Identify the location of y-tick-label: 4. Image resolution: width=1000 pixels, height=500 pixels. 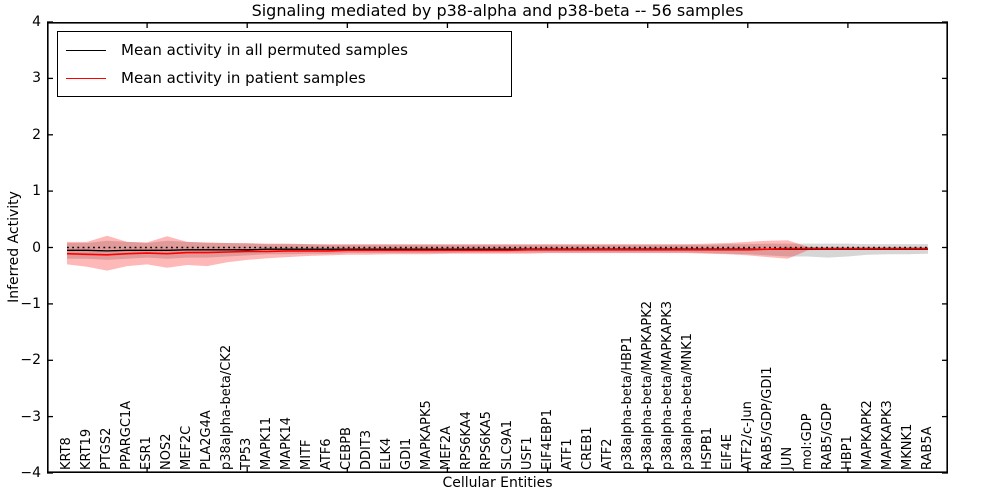
(36, 22).